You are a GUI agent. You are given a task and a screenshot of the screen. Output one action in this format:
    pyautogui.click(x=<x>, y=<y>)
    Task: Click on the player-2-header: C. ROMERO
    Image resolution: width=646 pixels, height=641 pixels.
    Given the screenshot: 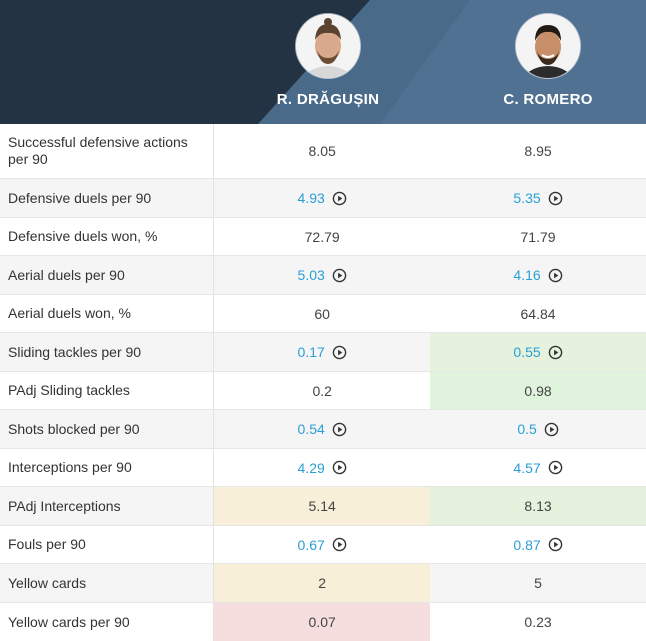 What is the action you would take?
    pyautogui.click(x=542, y=62)
    